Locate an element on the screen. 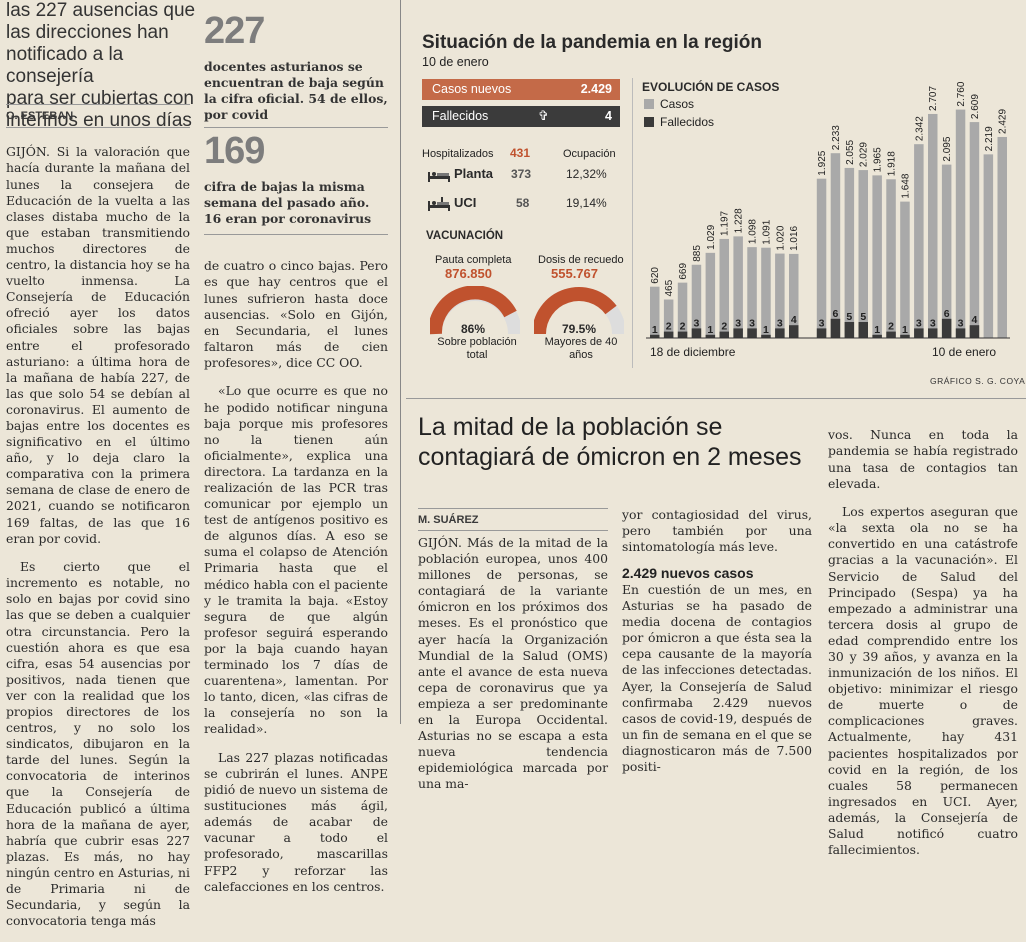 The image size is (1026, 942). casos-bar-label: 2.095 is located at coordinates (947, 148).